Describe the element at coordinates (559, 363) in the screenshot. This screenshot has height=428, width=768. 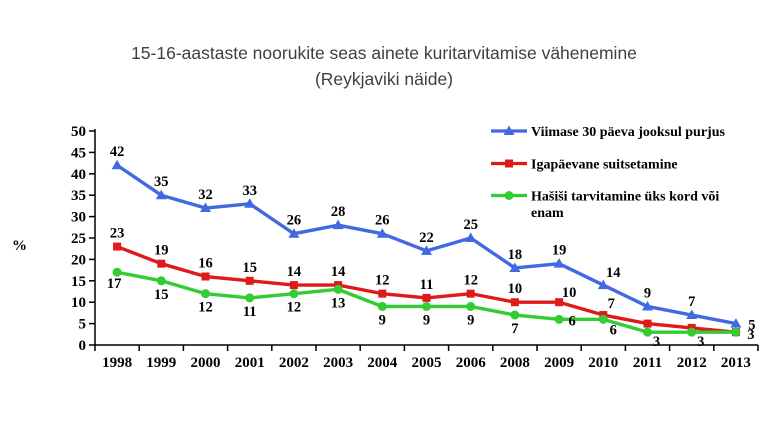
I see `svg-text: 2009` at that location.